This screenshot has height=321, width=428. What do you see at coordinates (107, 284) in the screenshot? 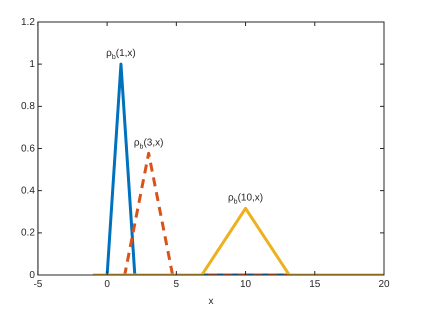
I see `x-tick-label: 0` at bounding box center [107, 284].